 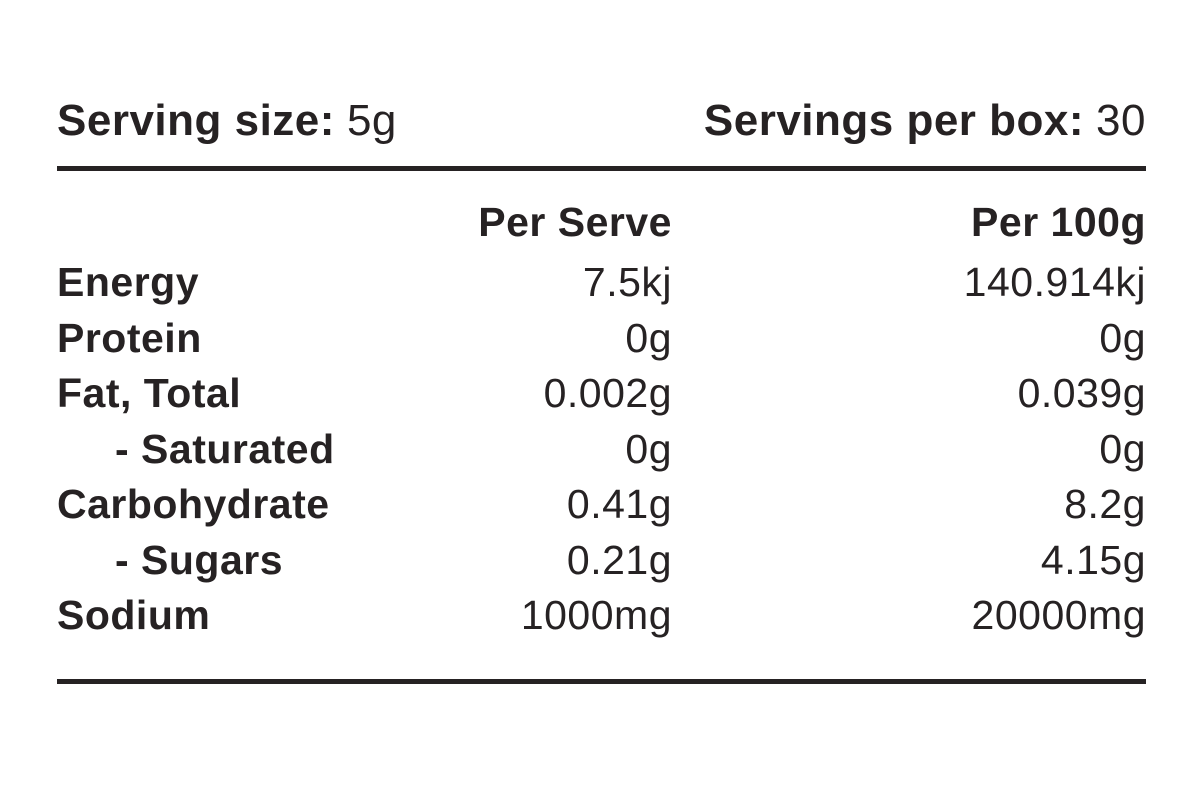 What do you see at coordinates (601, 168) in the screenshot?
I see `top-divider` at bounding box center [601, 168].